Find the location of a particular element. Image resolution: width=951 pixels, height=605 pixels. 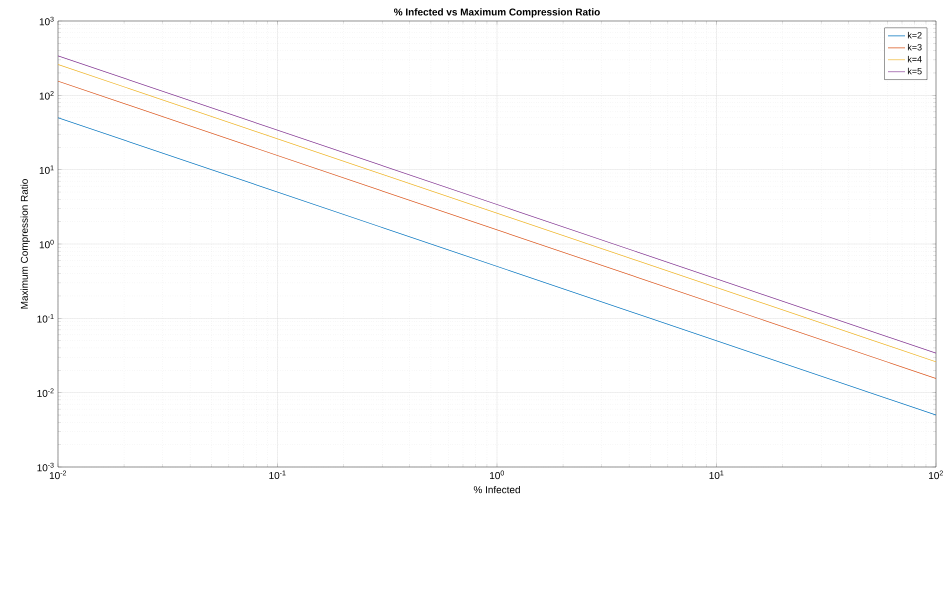

legend-label: k=4 is located at coordinates (915, 59).